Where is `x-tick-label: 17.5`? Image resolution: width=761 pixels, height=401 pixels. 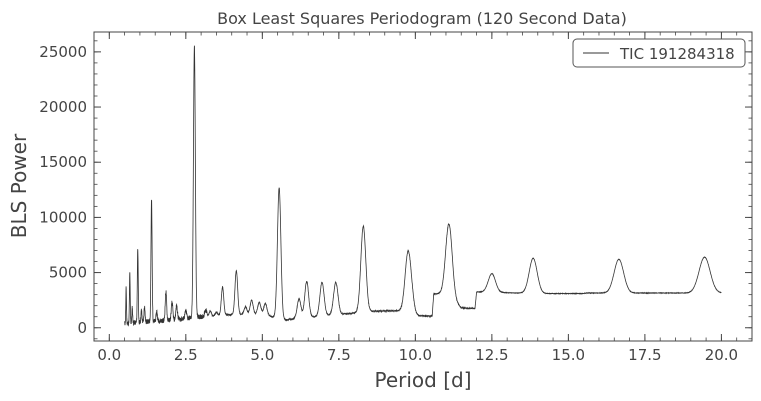
x-tick-label: 17.5 is located at coordinates (644, 355).